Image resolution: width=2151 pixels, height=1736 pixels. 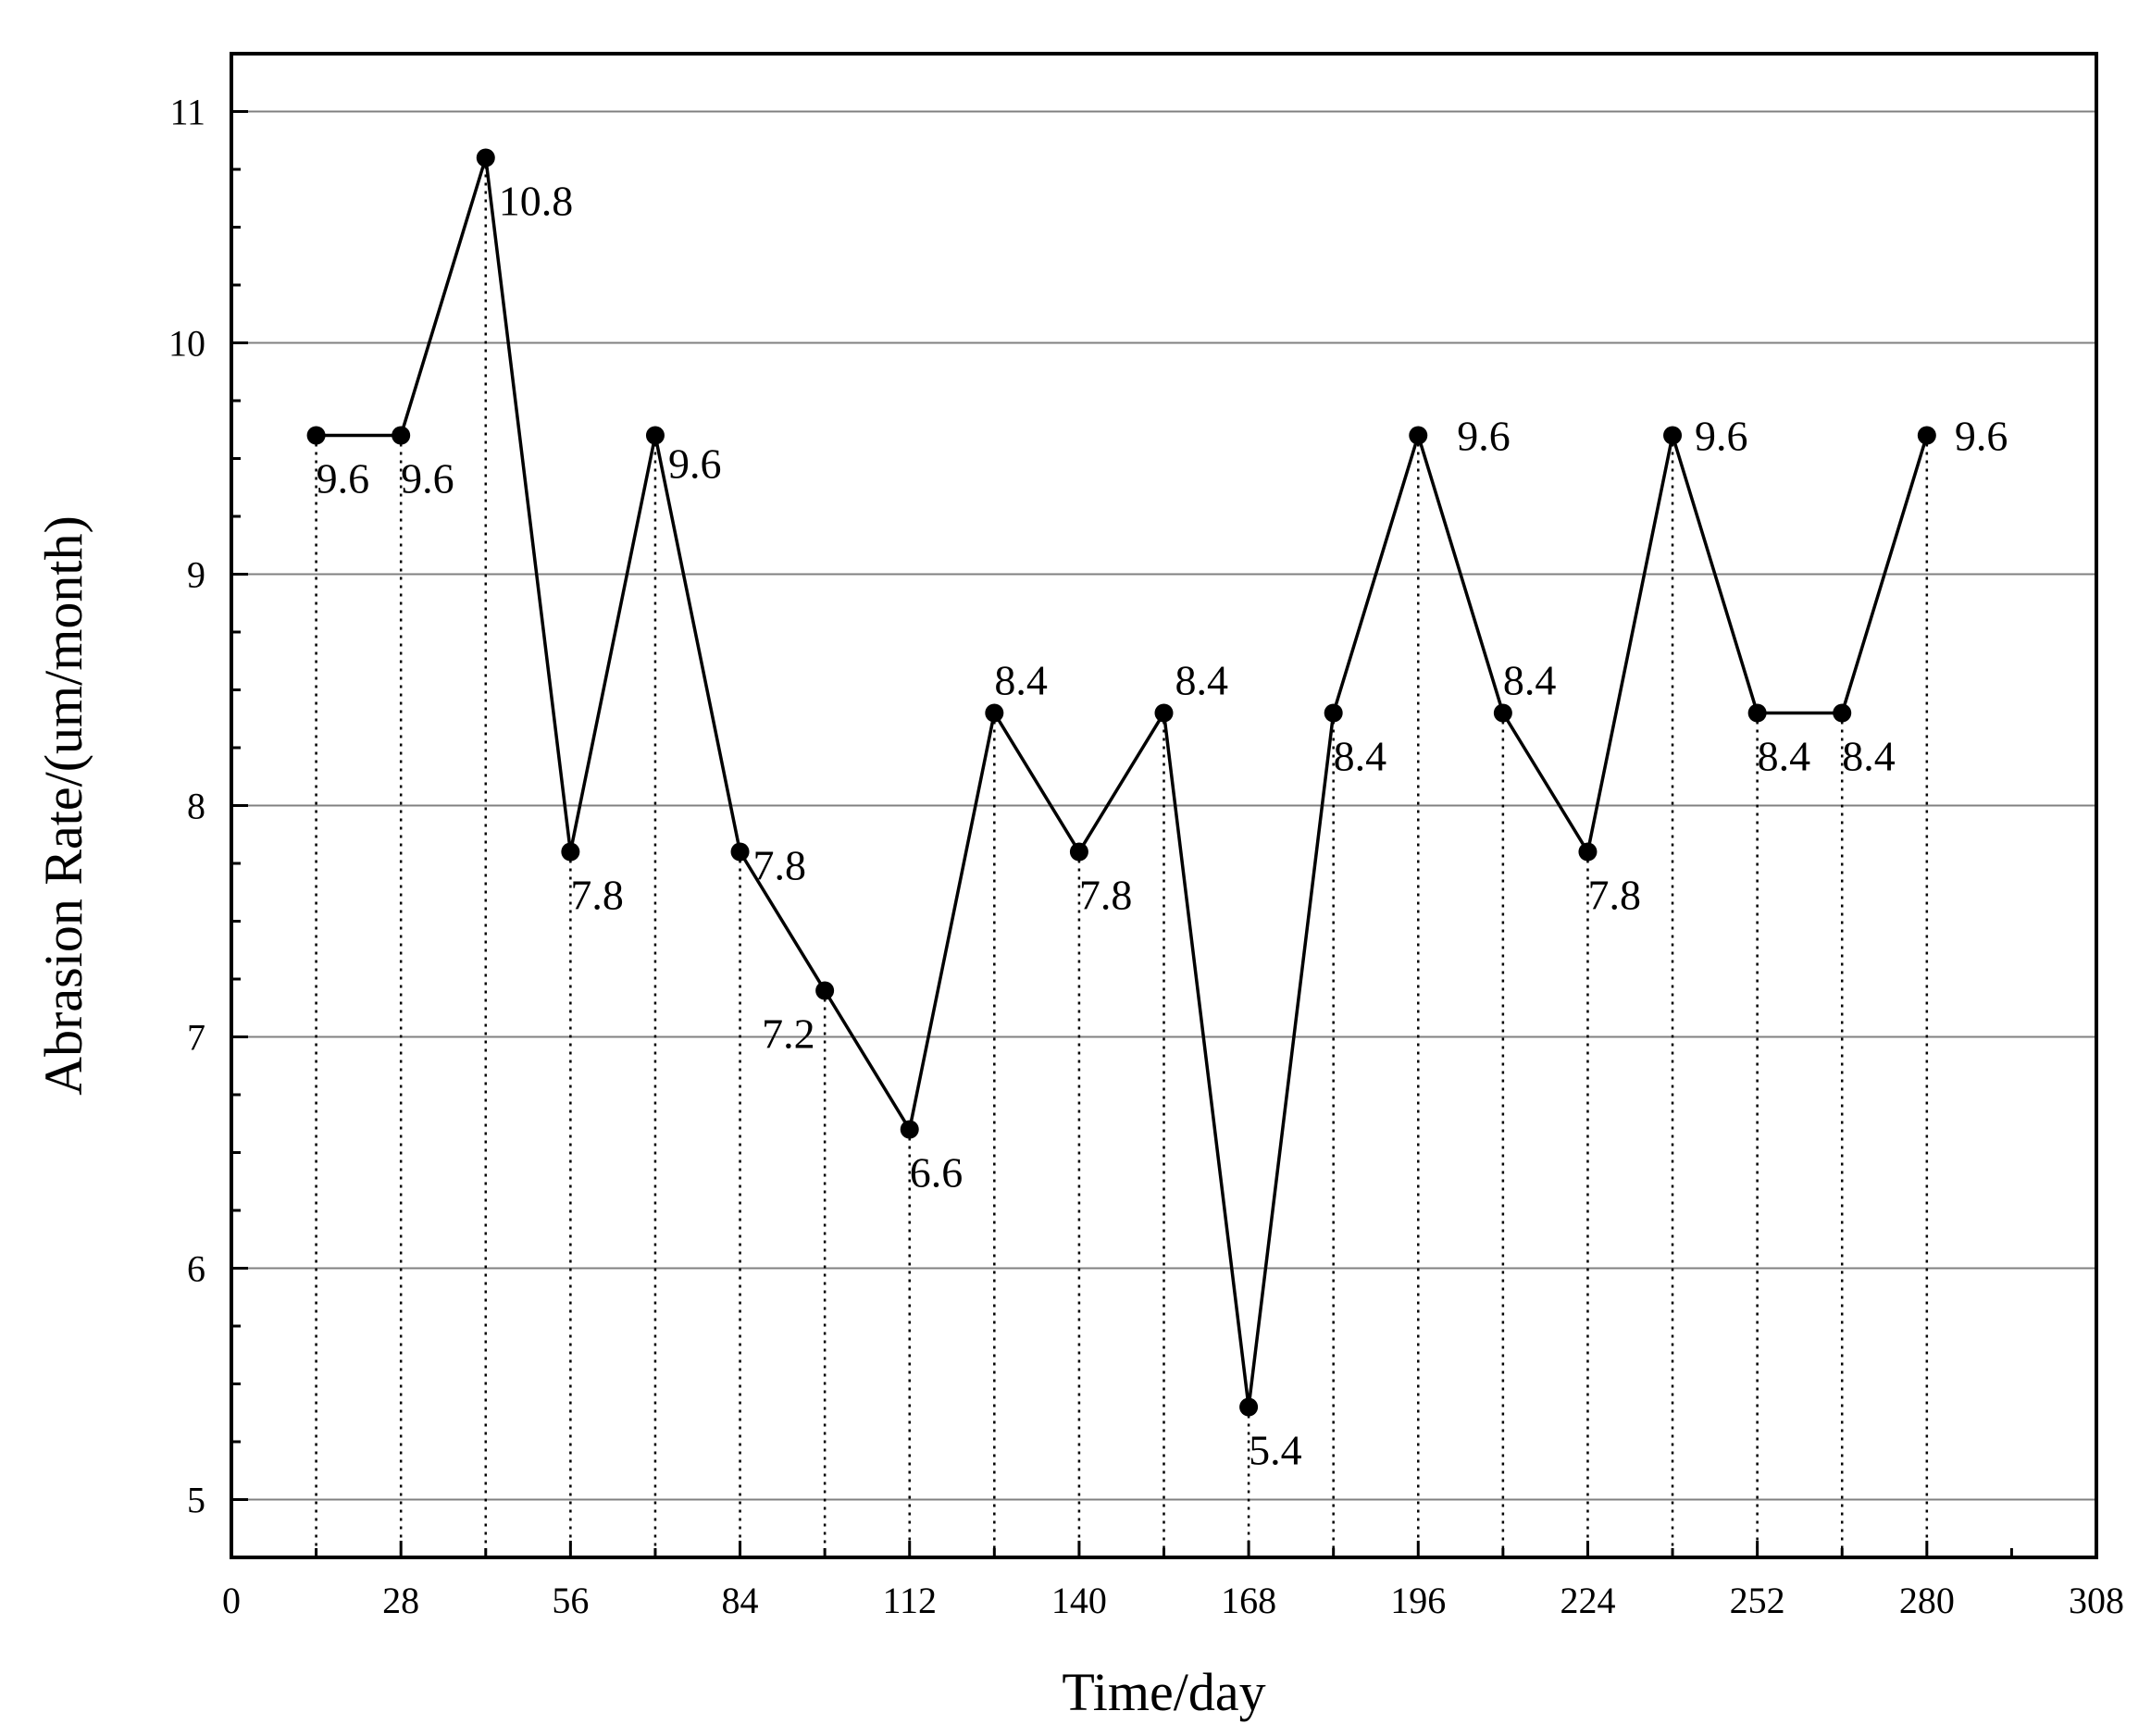 What do you see at coordinates (196, 1038) in the screenshot?
I see `y-tick-label: 7` at bounding box center [196, 1038].